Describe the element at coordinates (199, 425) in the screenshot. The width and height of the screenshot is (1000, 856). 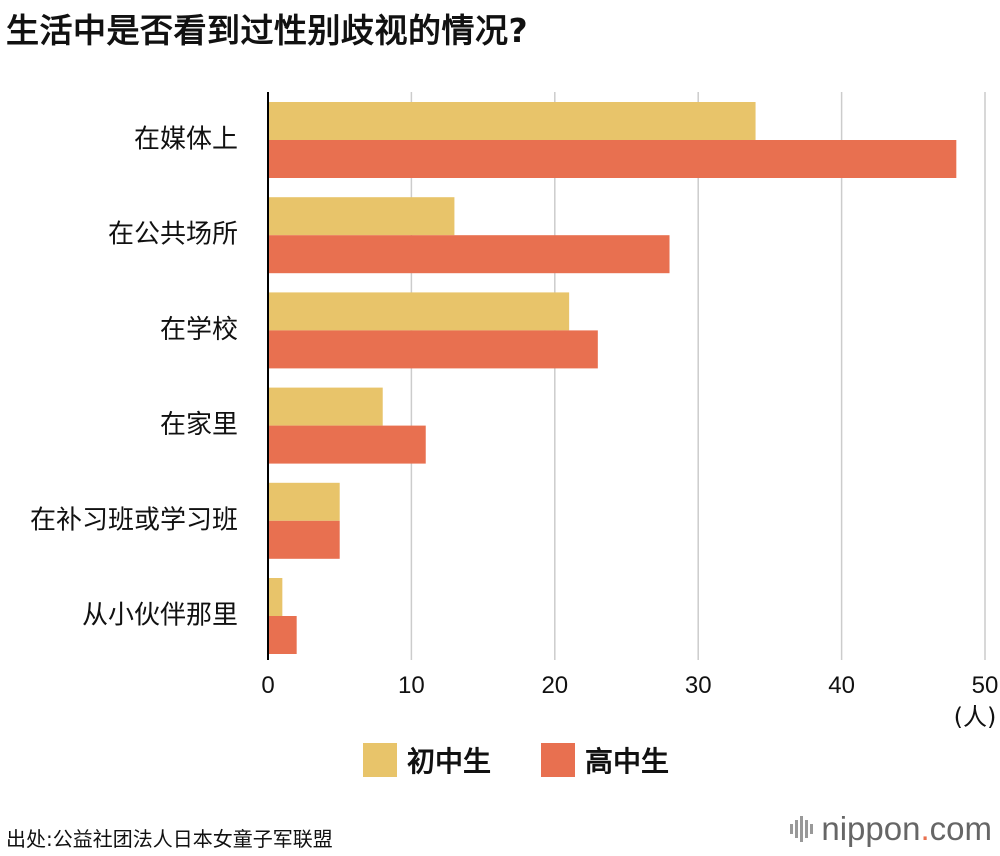
I see `category-label-3: 在家里` at that location.